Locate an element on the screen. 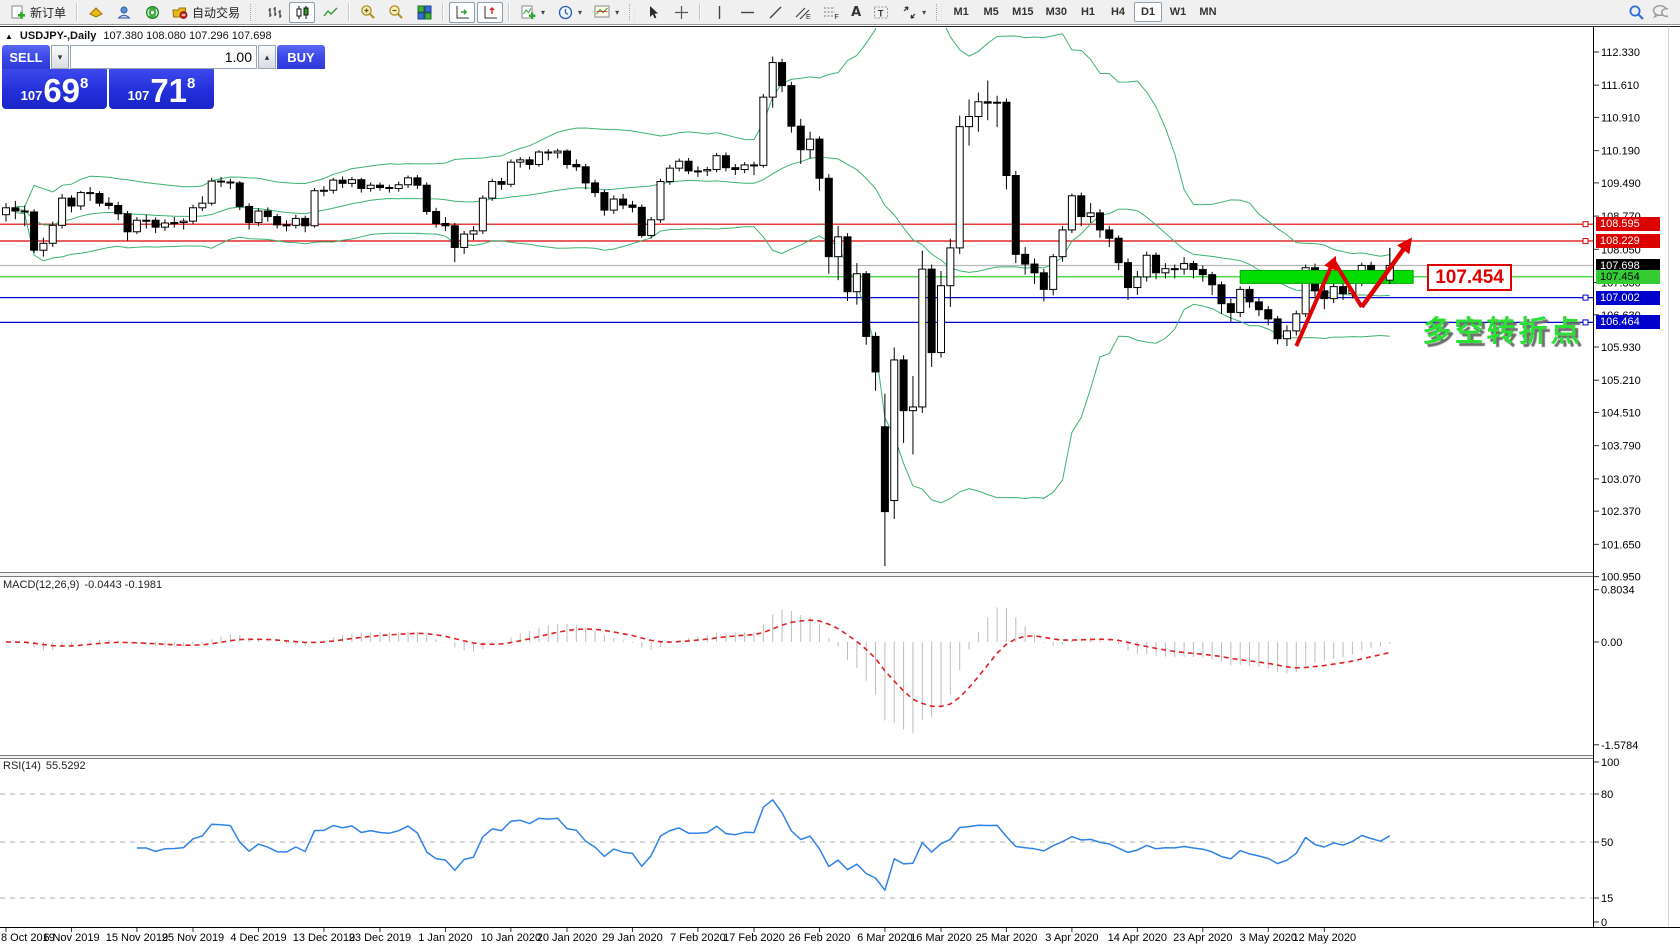  horizontal-line-button is located at coordinates (747, 12).